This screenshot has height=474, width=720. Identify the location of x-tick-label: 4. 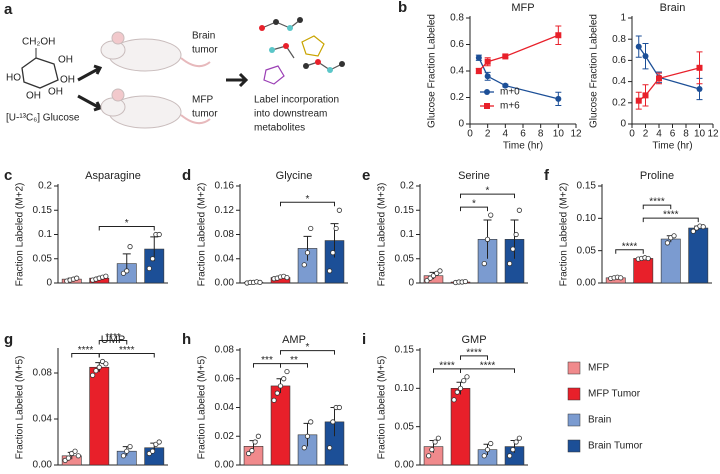
(506, 134).